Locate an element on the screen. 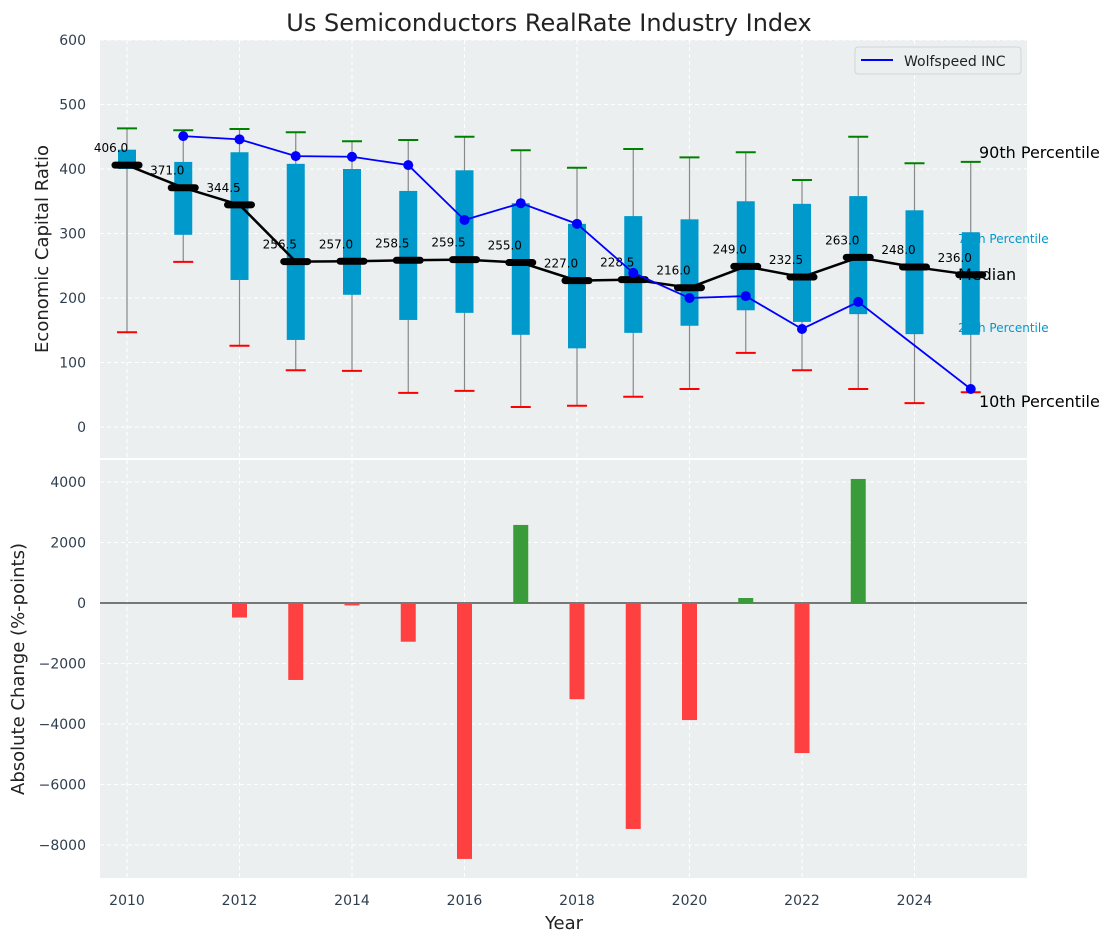 The image size is (1114, 942). annotation-10th: 10th Percentile is located at coordinates (1039, 401).